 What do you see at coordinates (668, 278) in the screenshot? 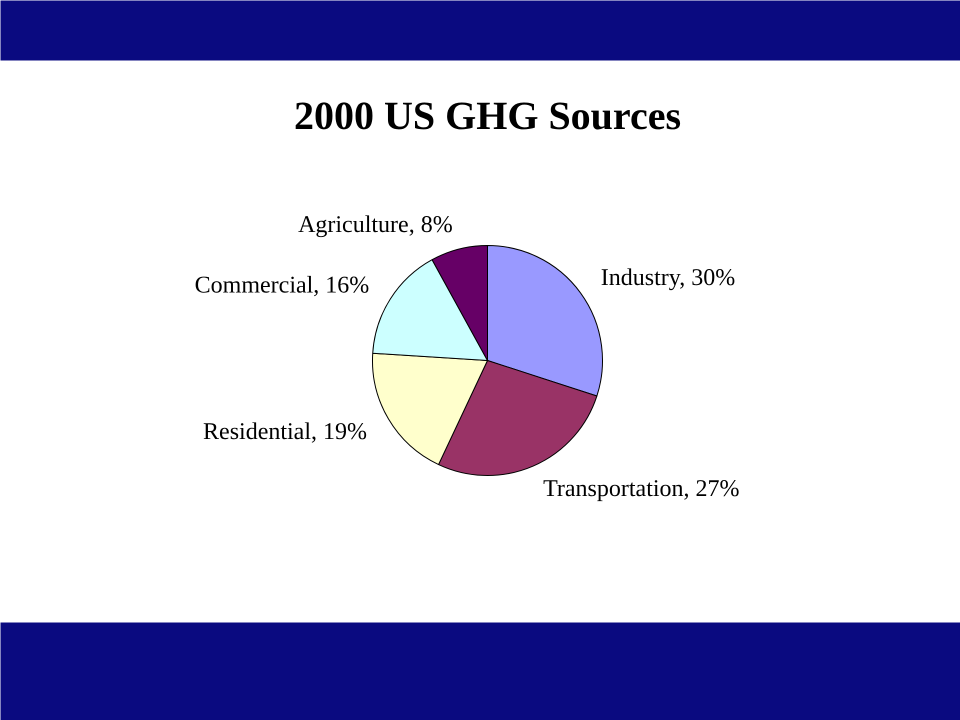
I see `slice-label: Industry, 30%` at bounding box center [668, 278].